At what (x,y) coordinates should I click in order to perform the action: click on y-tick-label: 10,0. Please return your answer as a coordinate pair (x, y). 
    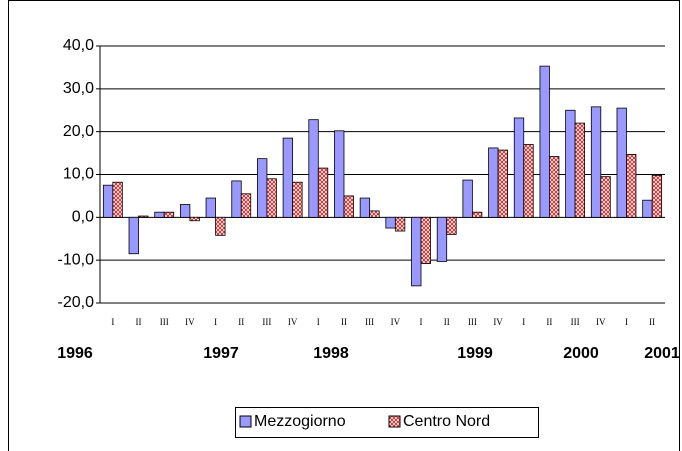
    Looking at the image, I should click on (78, 174).